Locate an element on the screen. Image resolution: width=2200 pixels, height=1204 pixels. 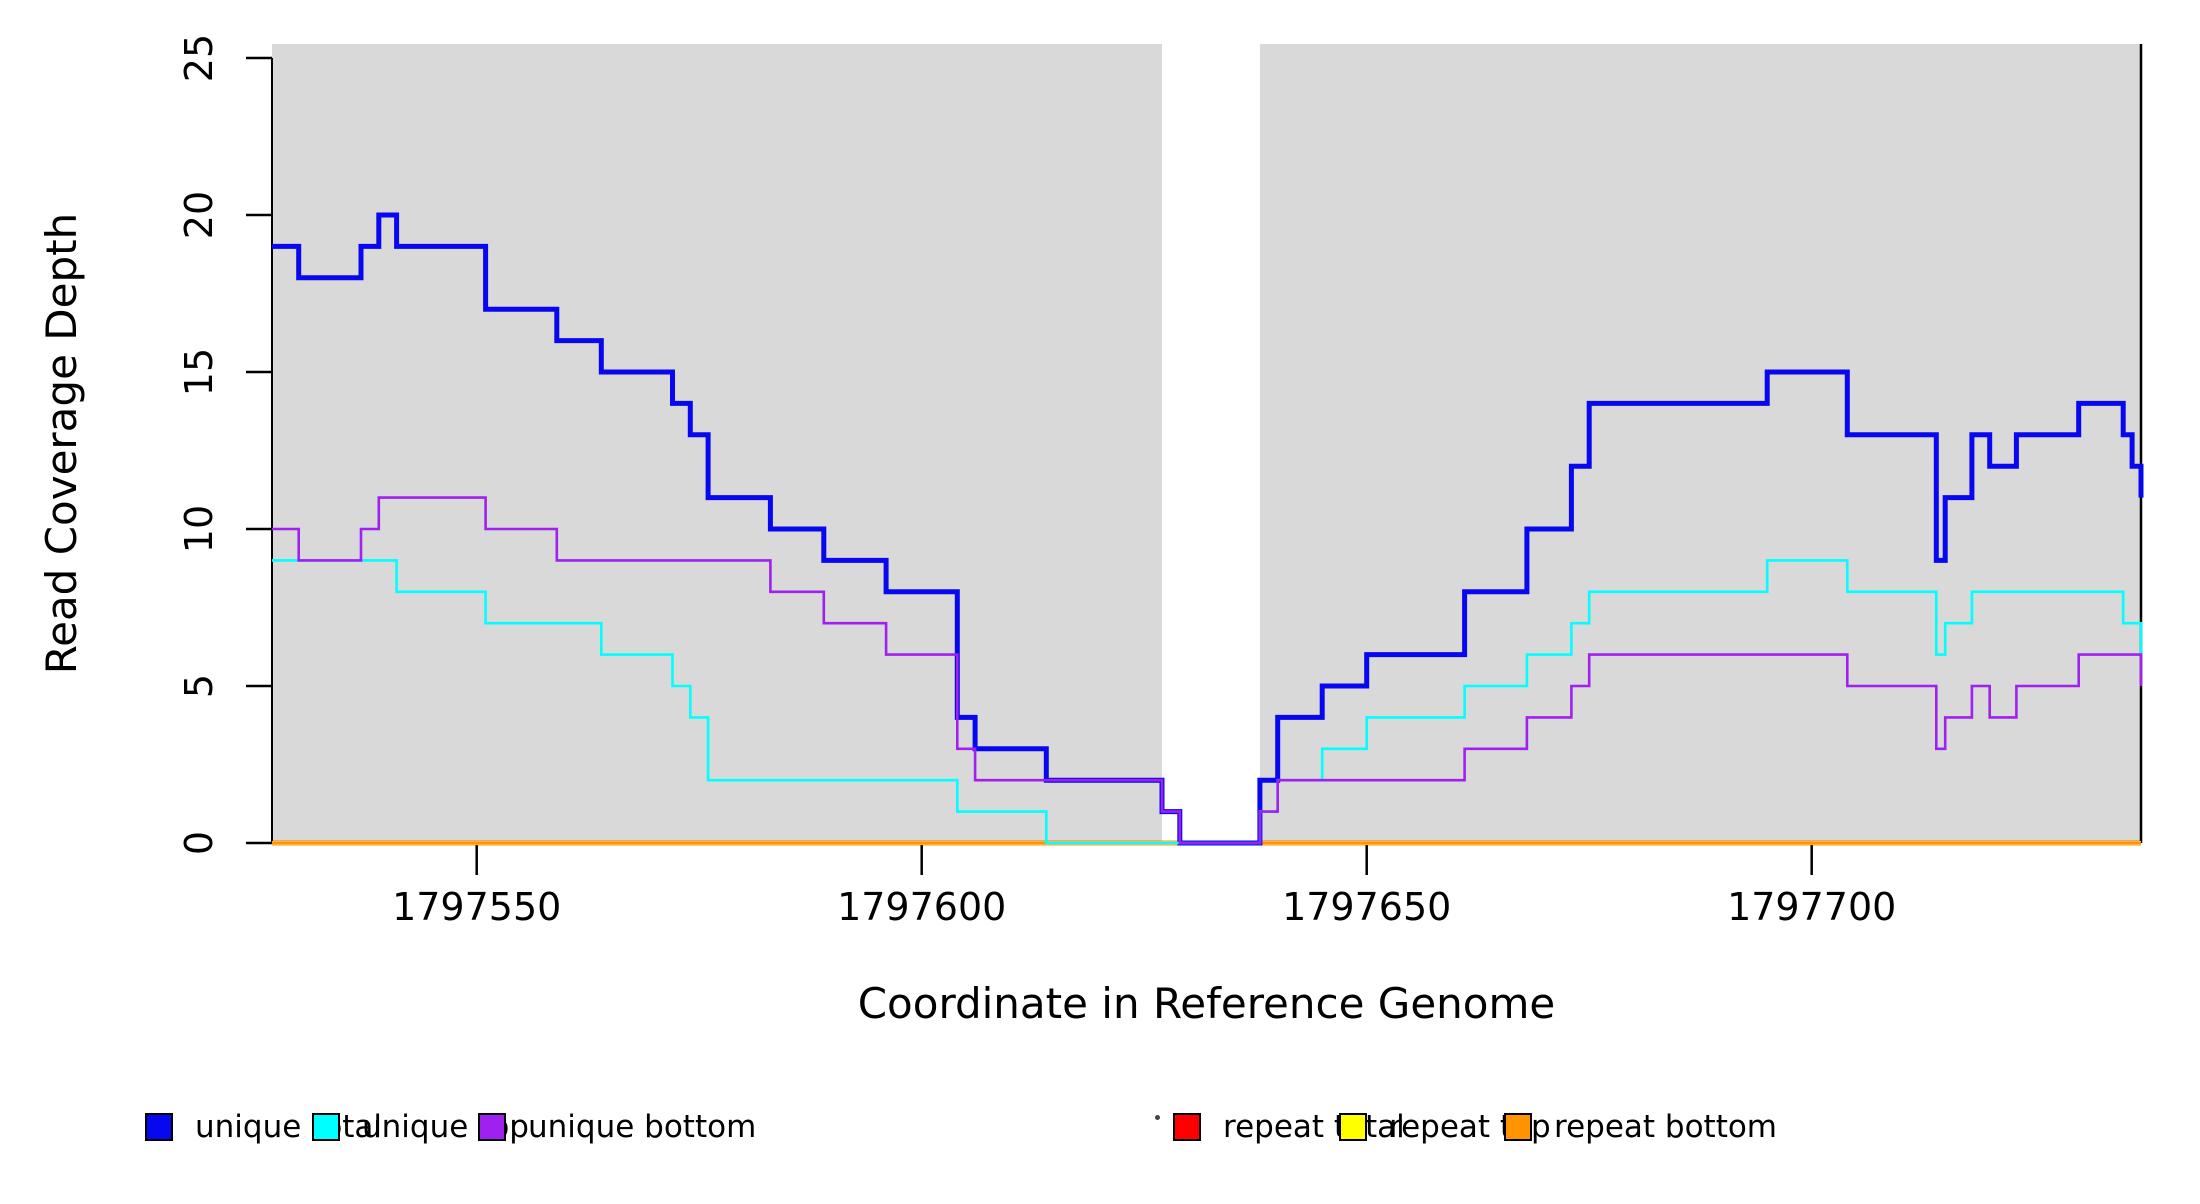
legend-item-unique-total: unique total is located at coordinates (264, 1127).